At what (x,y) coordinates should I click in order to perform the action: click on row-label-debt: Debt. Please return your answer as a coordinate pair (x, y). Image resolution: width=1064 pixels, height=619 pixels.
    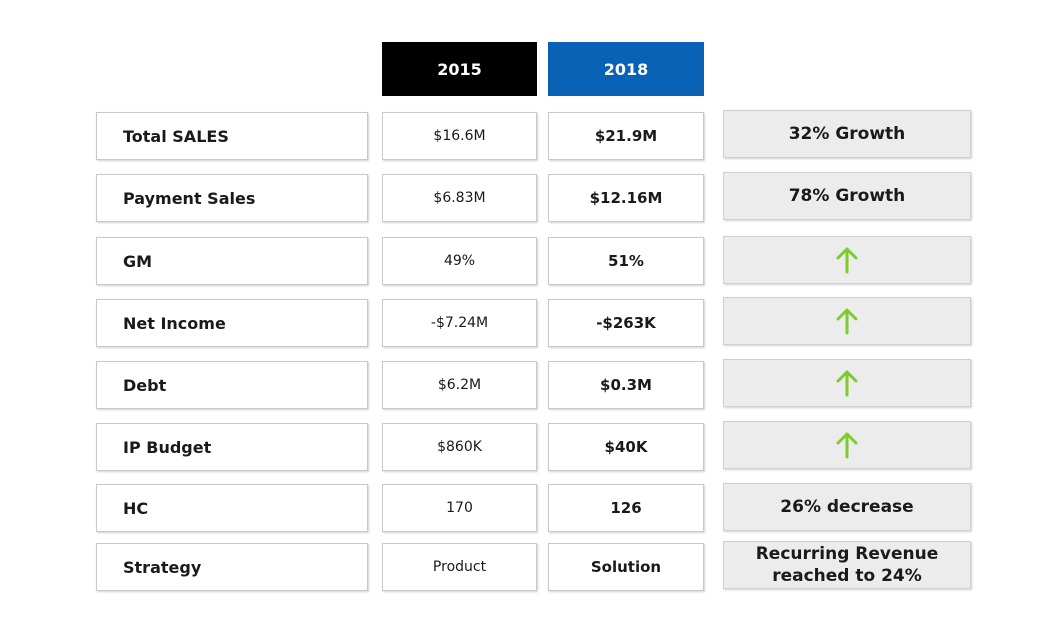
    Looking at the image, I should click on (232, 385).